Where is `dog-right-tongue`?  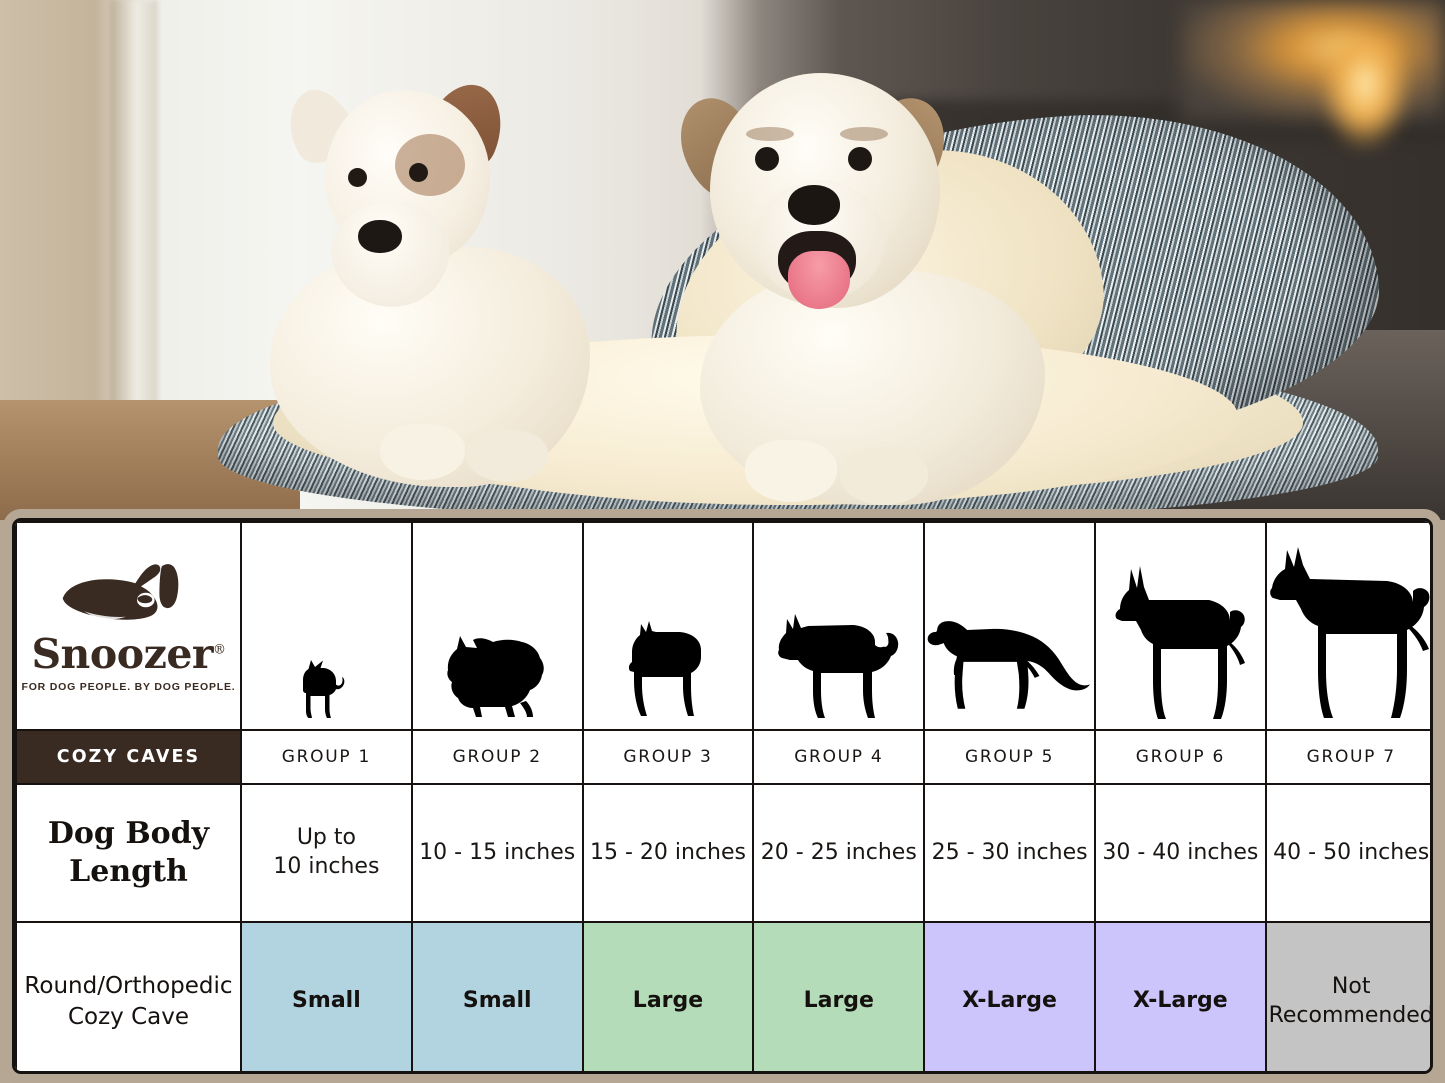
dog-right-tongue is located at coordinates (819, 280).